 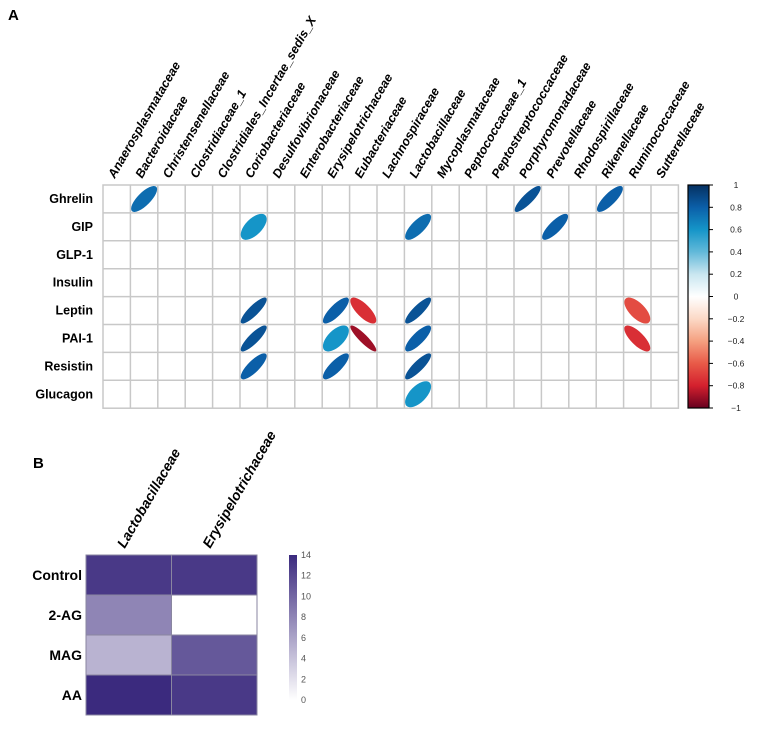 I want to click on colorbar-tick-label: 10, so click(x=306, y=596).